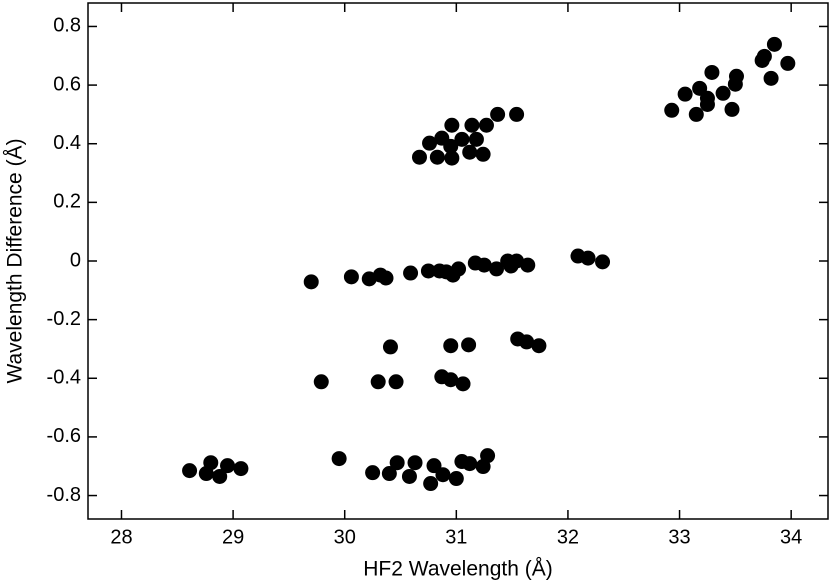  I want to click on x-tick-label: 32, so click(568, 537).